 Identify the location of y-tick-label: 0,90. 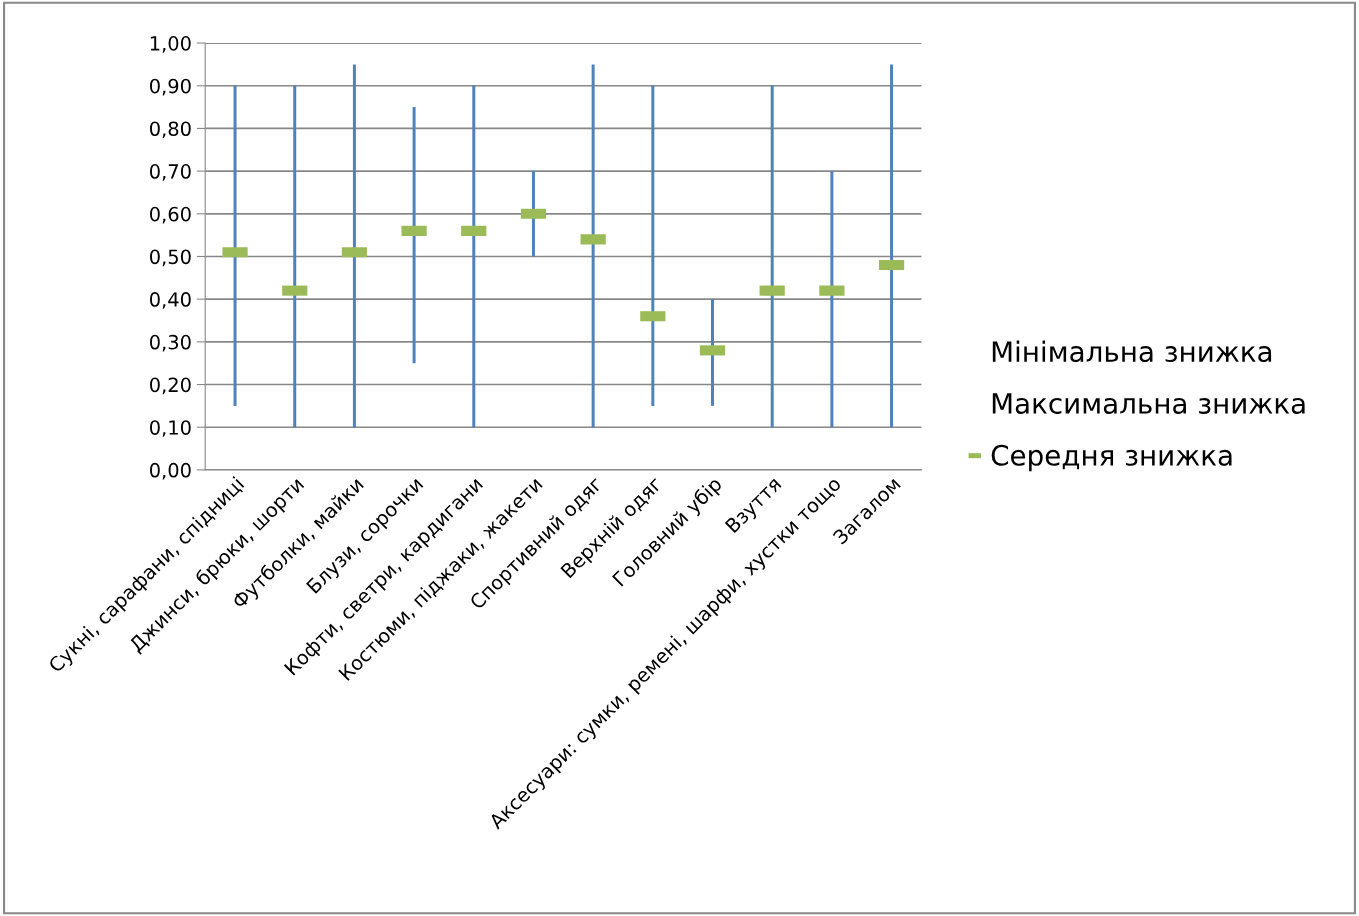
(170, 87).